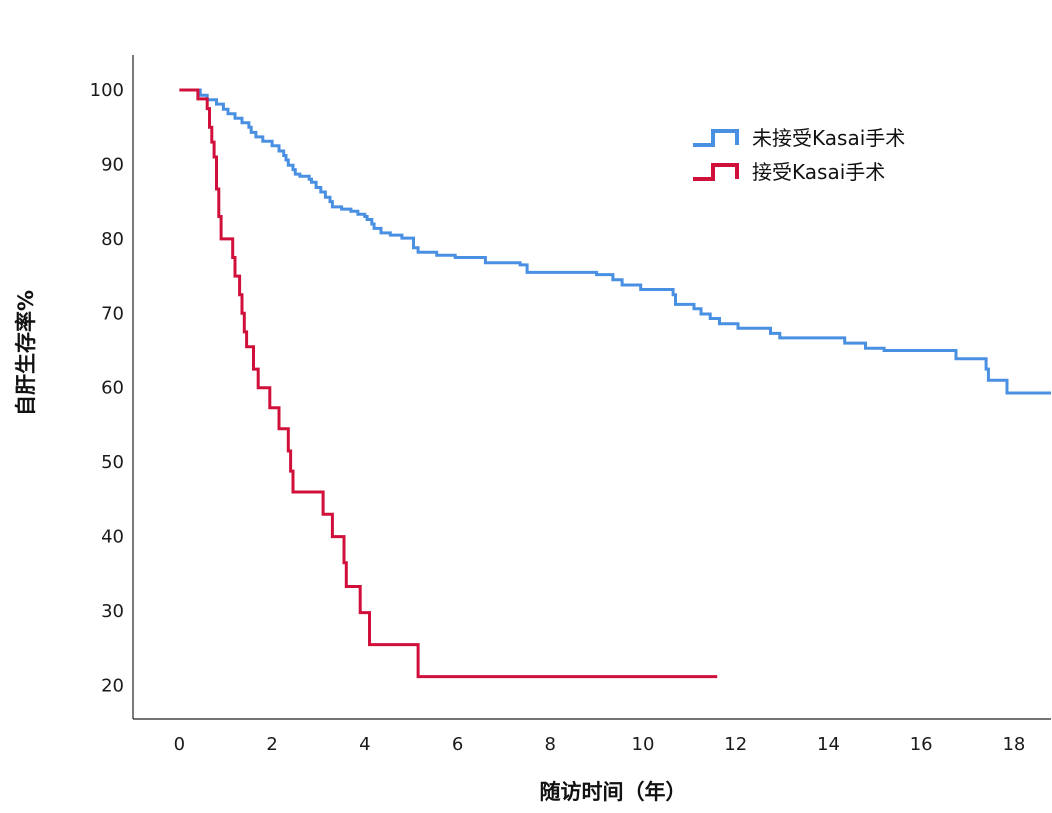  I want to click on y-tick-label: 30, so click(112, 611).